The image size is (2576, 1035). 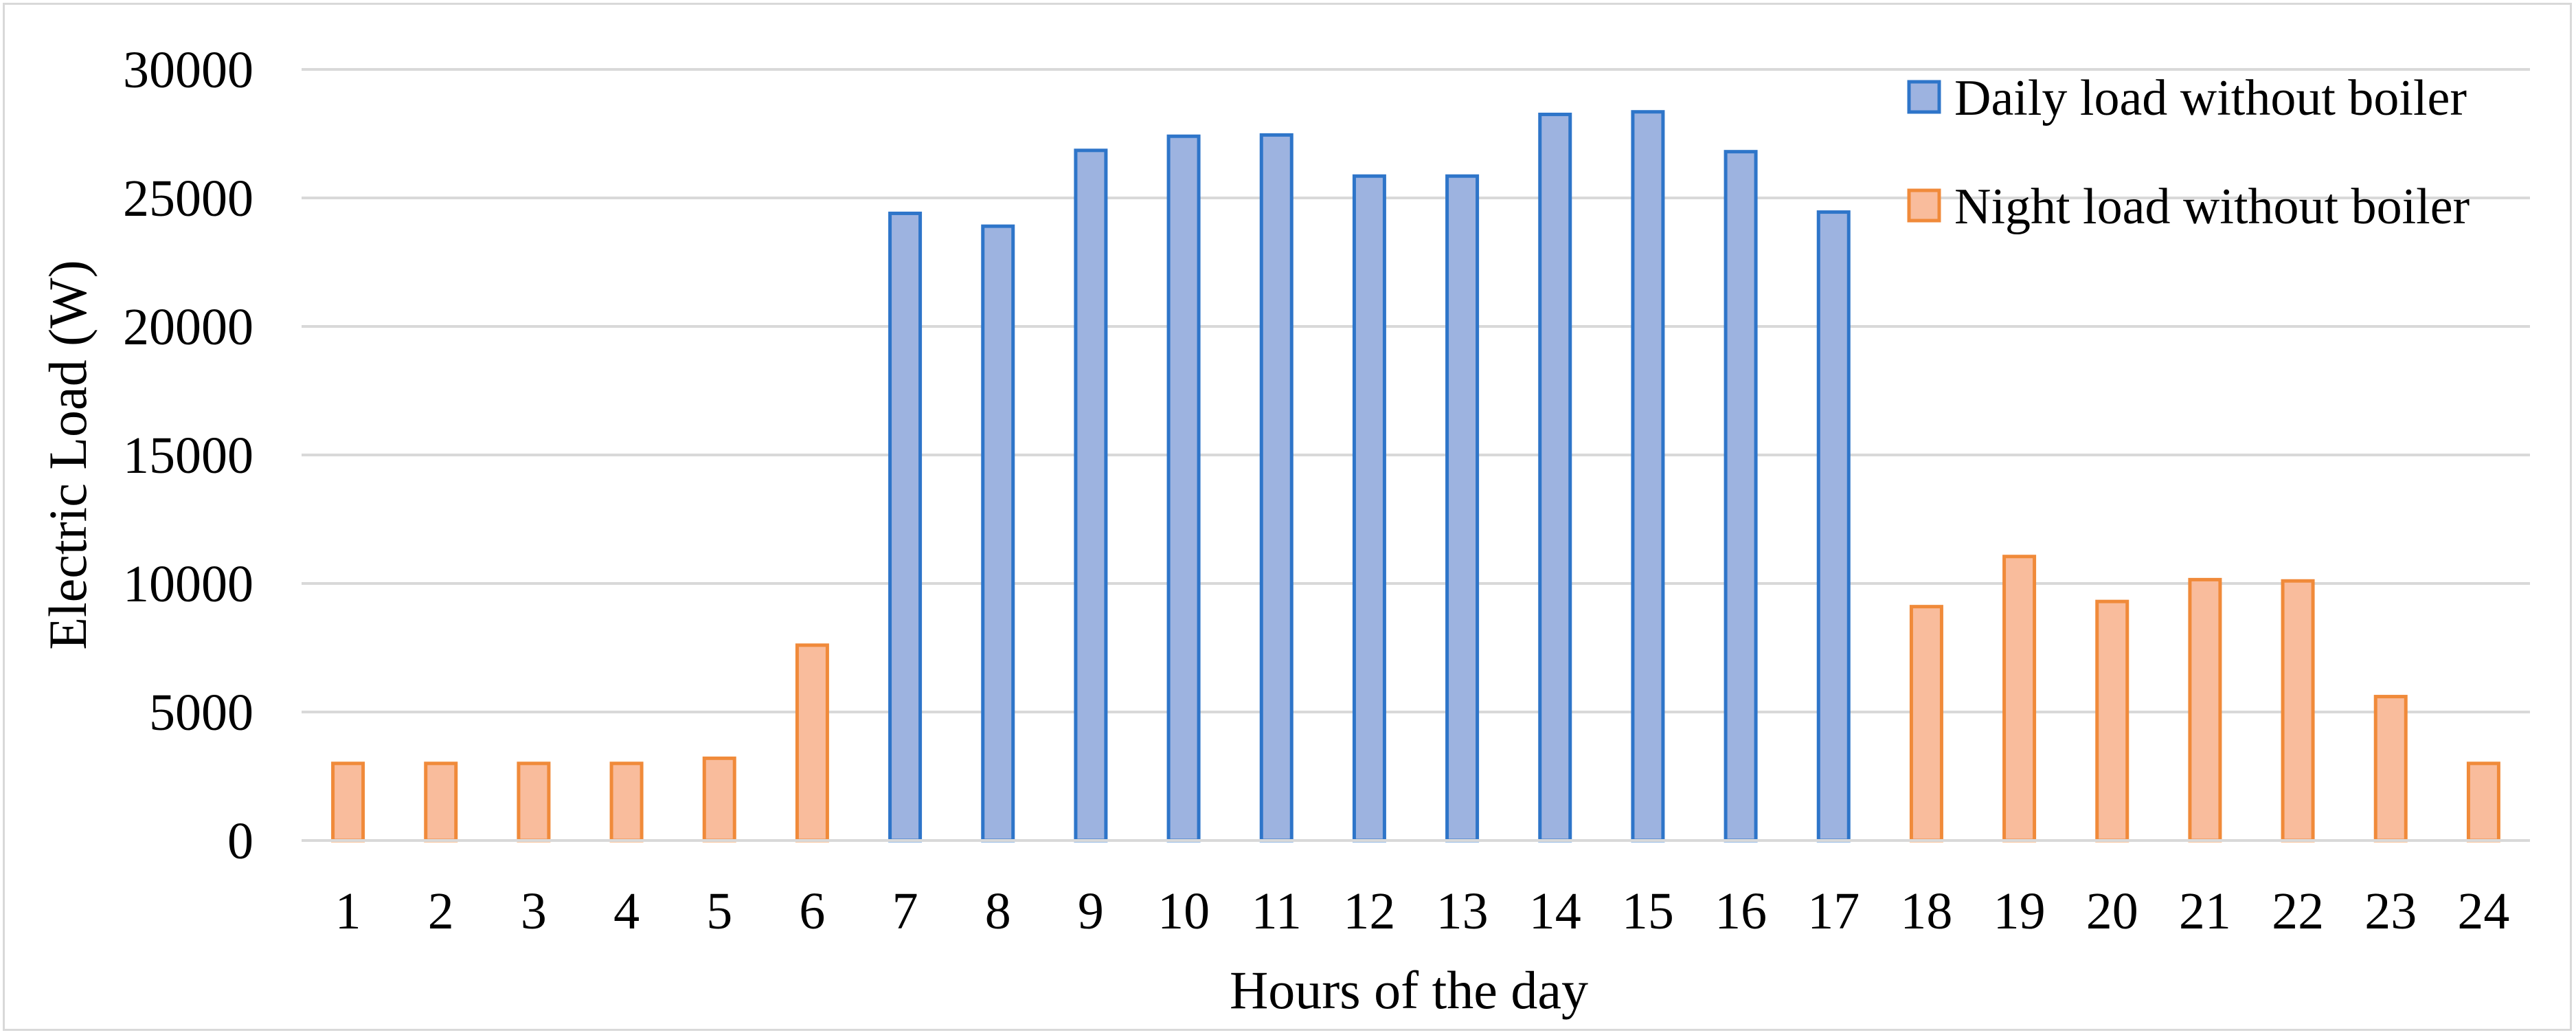 What do you see at coordinates (1924, 97) in the screenshot?
I see `legend-swatch-daily` at bounding box center [1924, 97].